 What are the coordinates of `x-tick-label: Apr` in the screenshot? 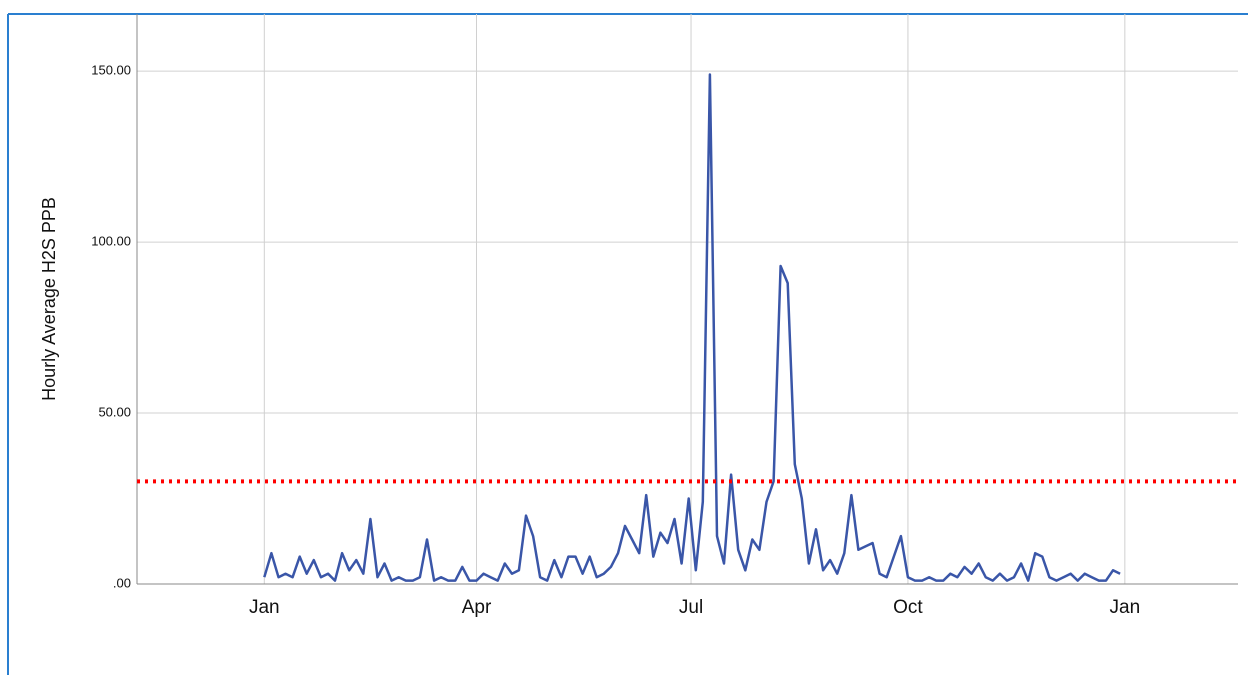 It's located at (477, 607).